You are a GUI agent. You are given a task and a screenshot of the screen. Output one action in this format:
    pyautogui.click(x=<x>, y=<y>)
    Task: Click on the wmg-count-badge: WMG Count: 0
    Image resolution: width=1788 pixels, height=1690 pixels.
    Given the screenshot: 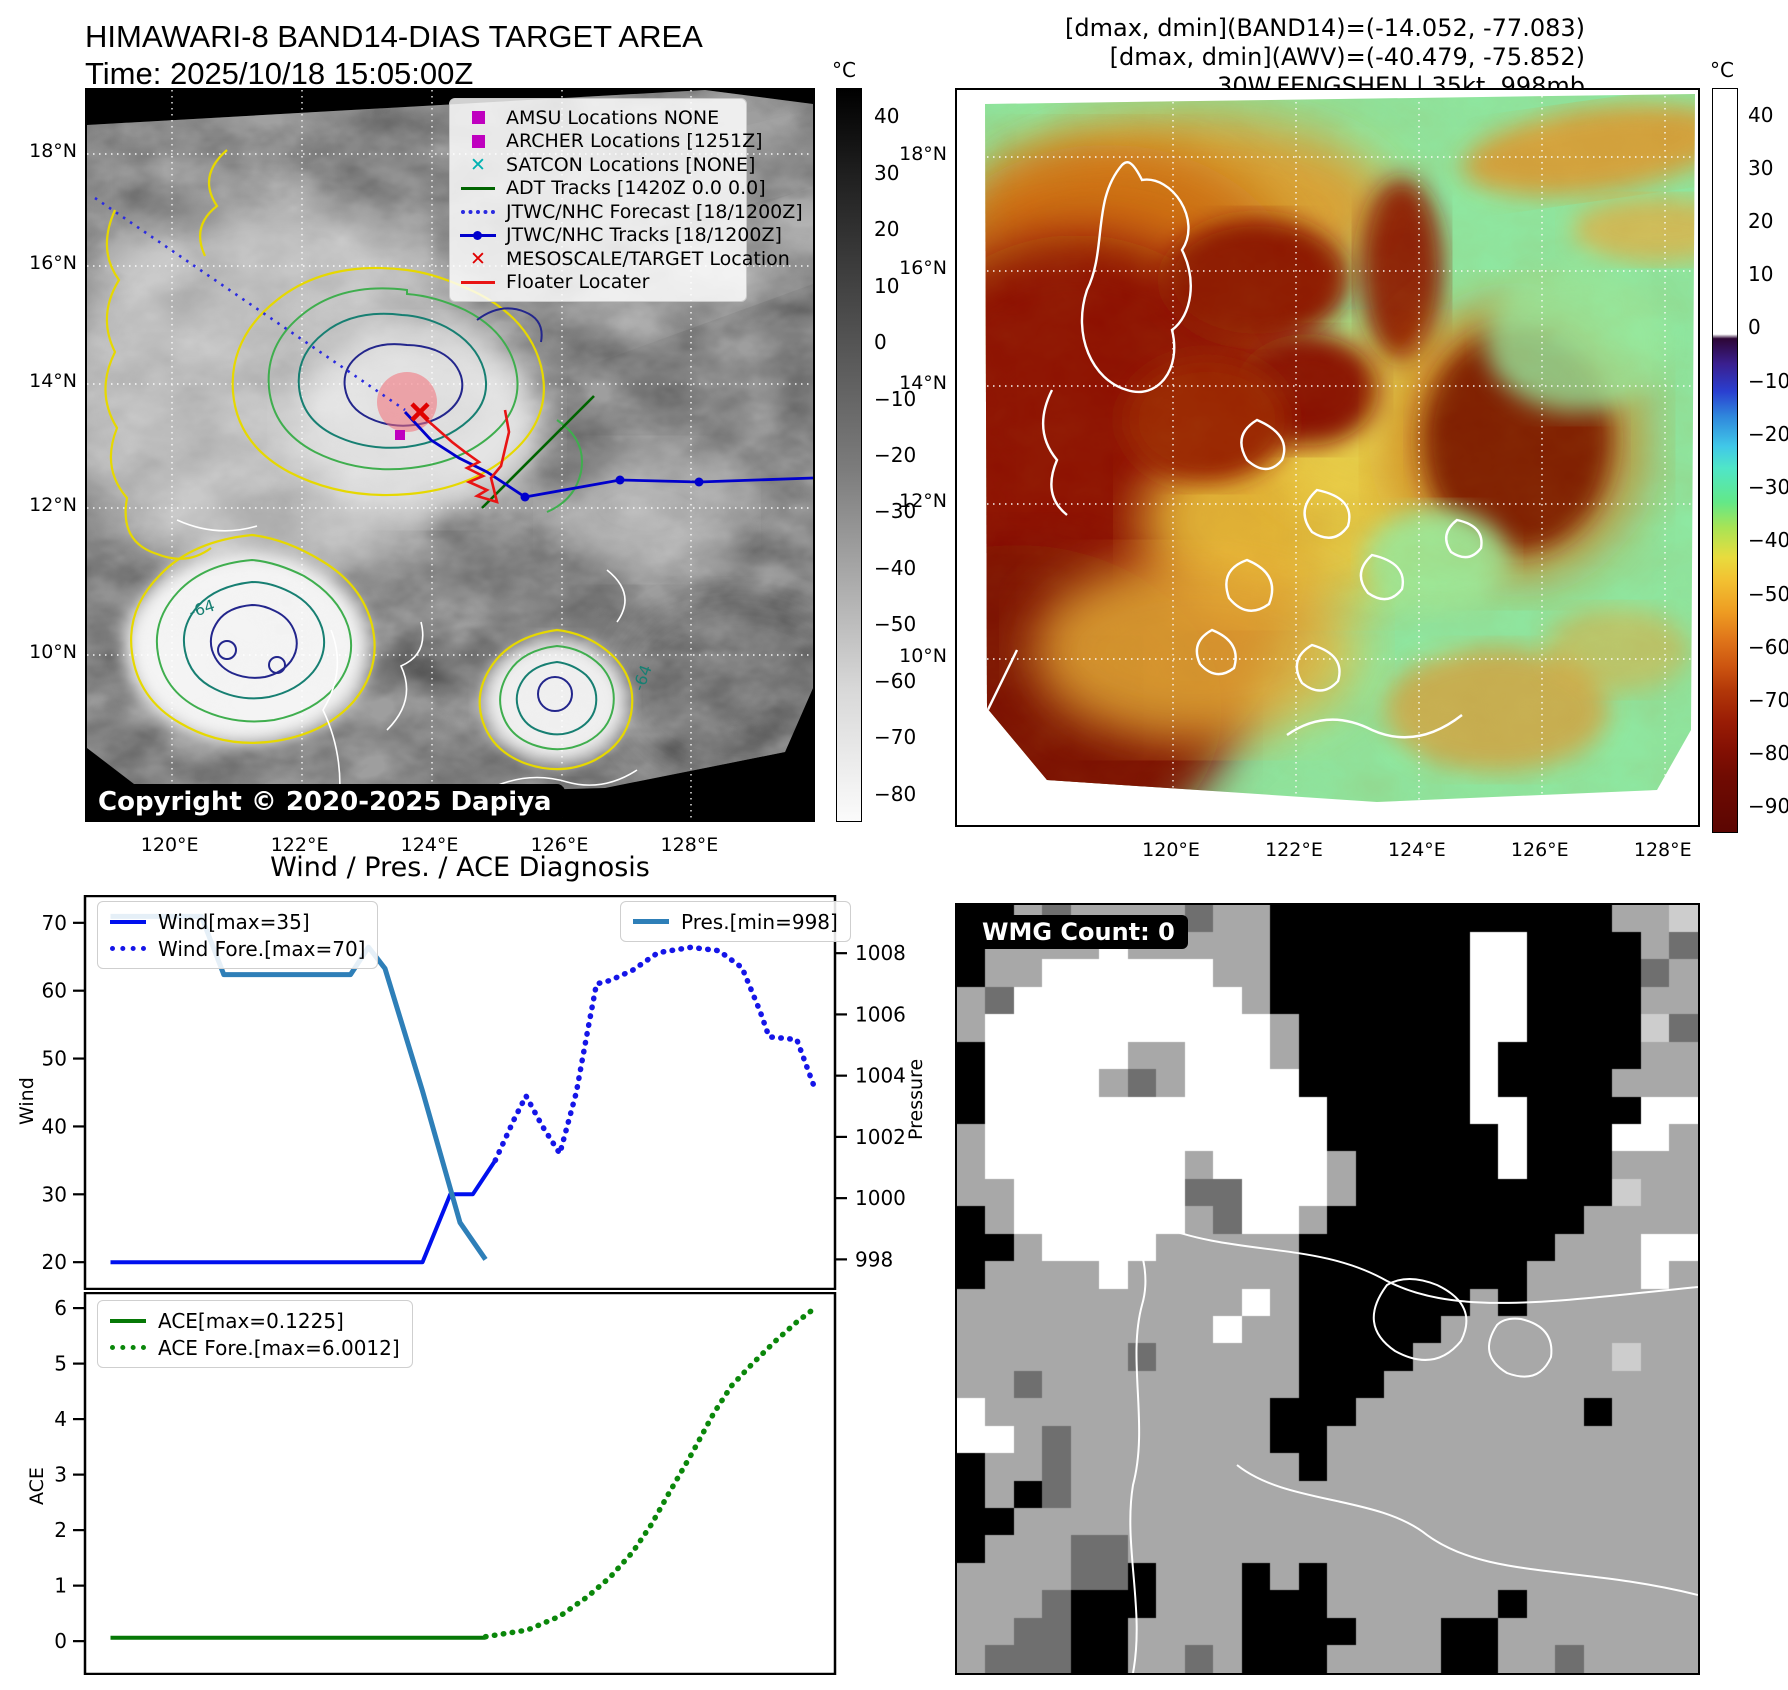 What is the action you would take?
    pyautogui.click(x=1078, y=932)
    